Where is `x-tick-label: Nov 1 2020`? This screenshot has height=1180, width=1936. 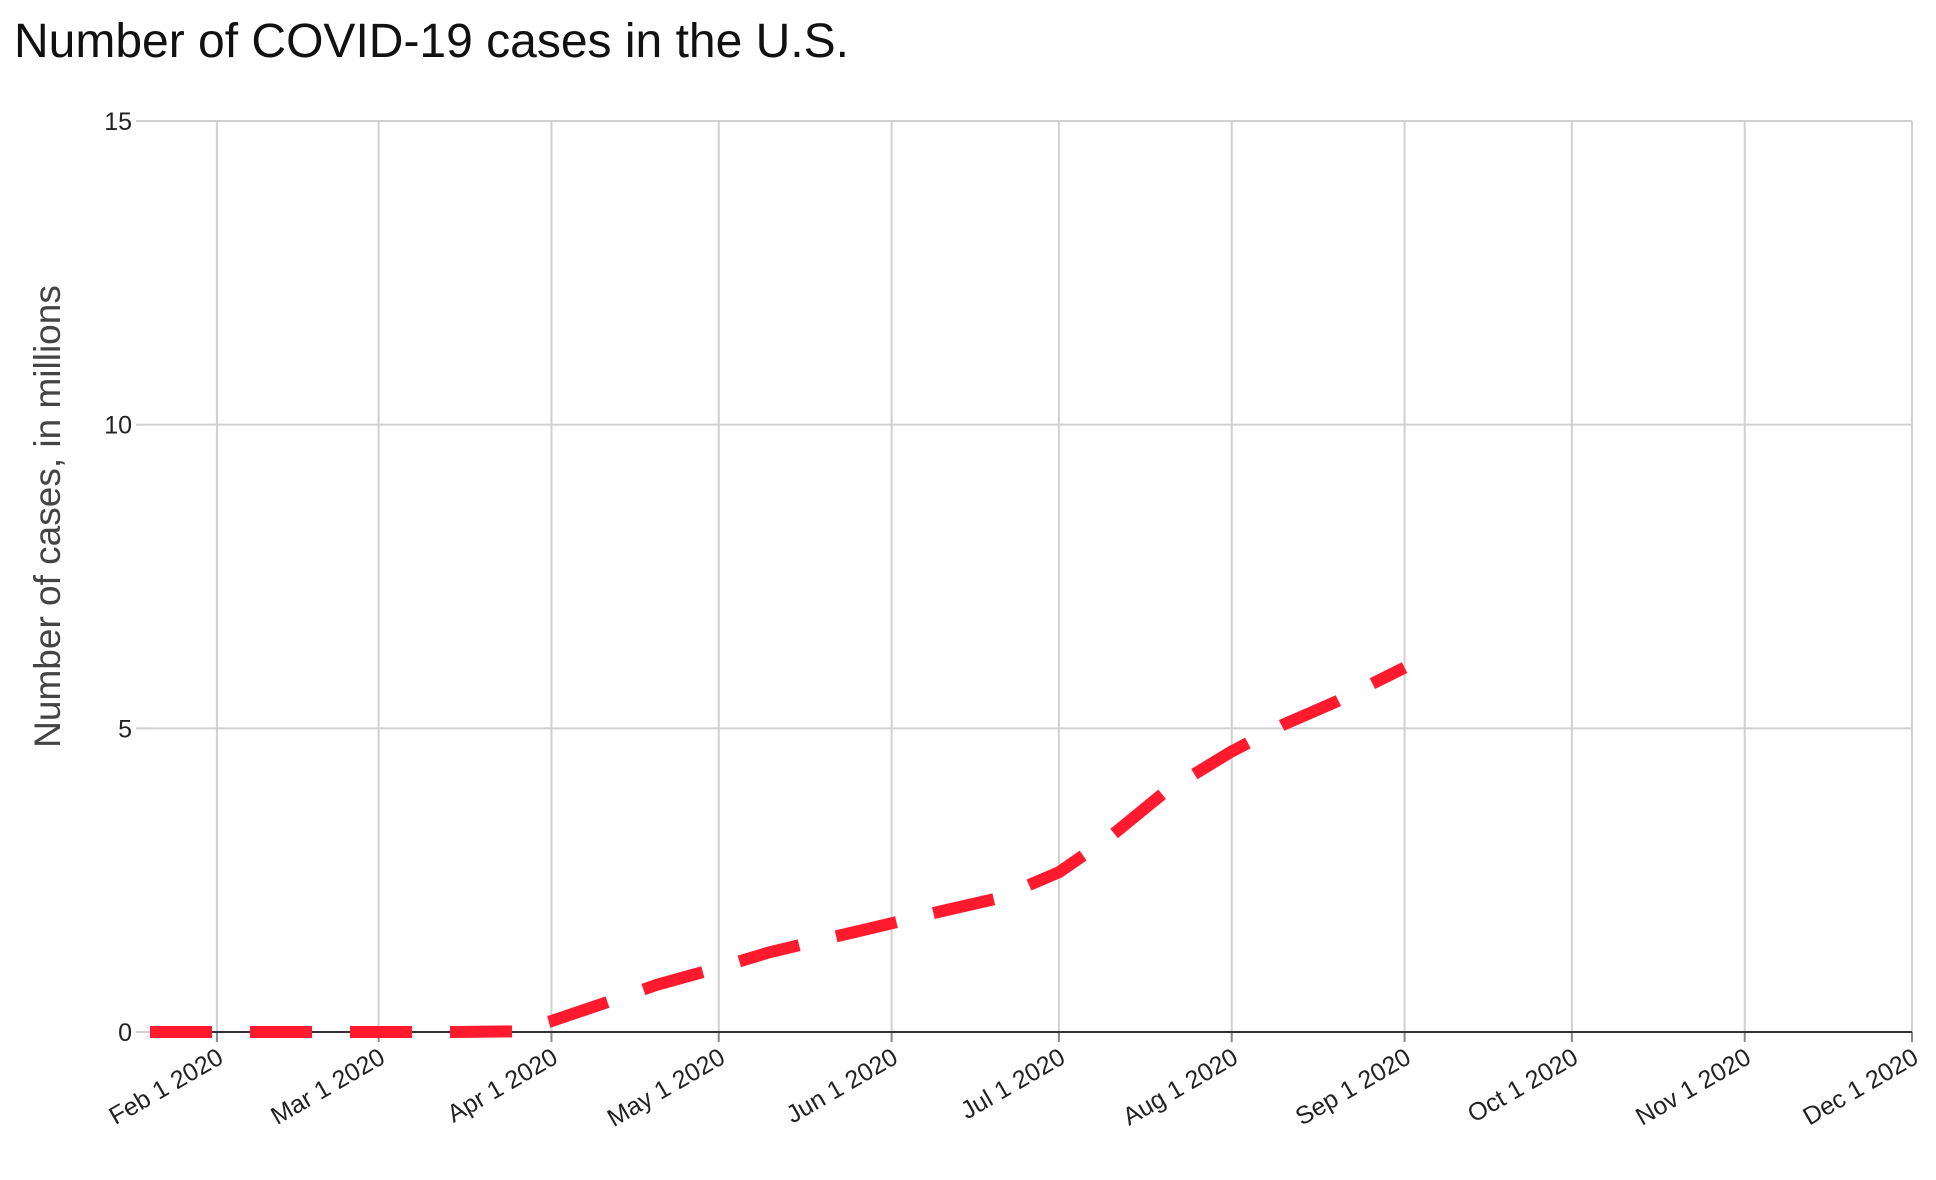
x-tick-label: Nov 1 2020 is located at coordinates (1693, 1087).